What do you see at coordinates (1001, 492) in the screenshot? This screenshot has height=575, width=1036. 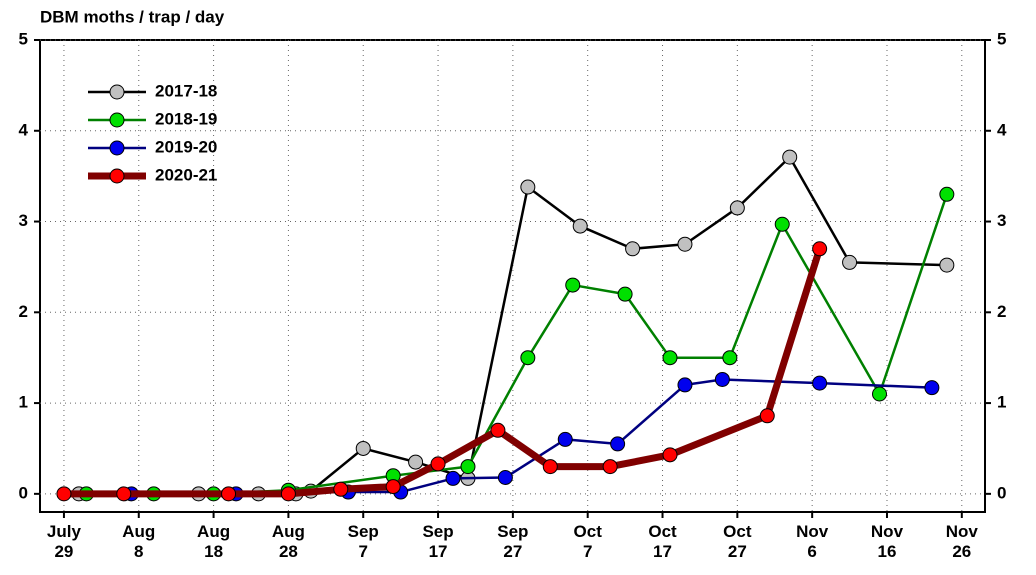 I see `y2-tick-label: 0` at bounding box center [1001, 492].